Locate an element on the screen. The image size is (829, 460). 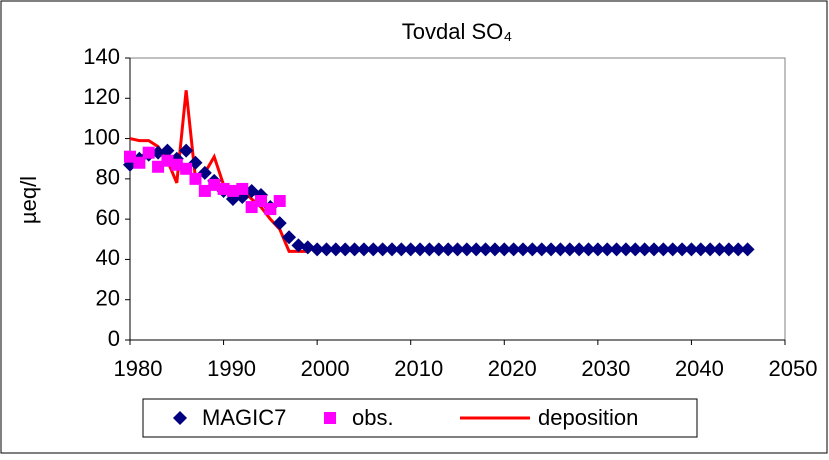
legend-label: MAGIC7 is located at coordinates (244, 417).